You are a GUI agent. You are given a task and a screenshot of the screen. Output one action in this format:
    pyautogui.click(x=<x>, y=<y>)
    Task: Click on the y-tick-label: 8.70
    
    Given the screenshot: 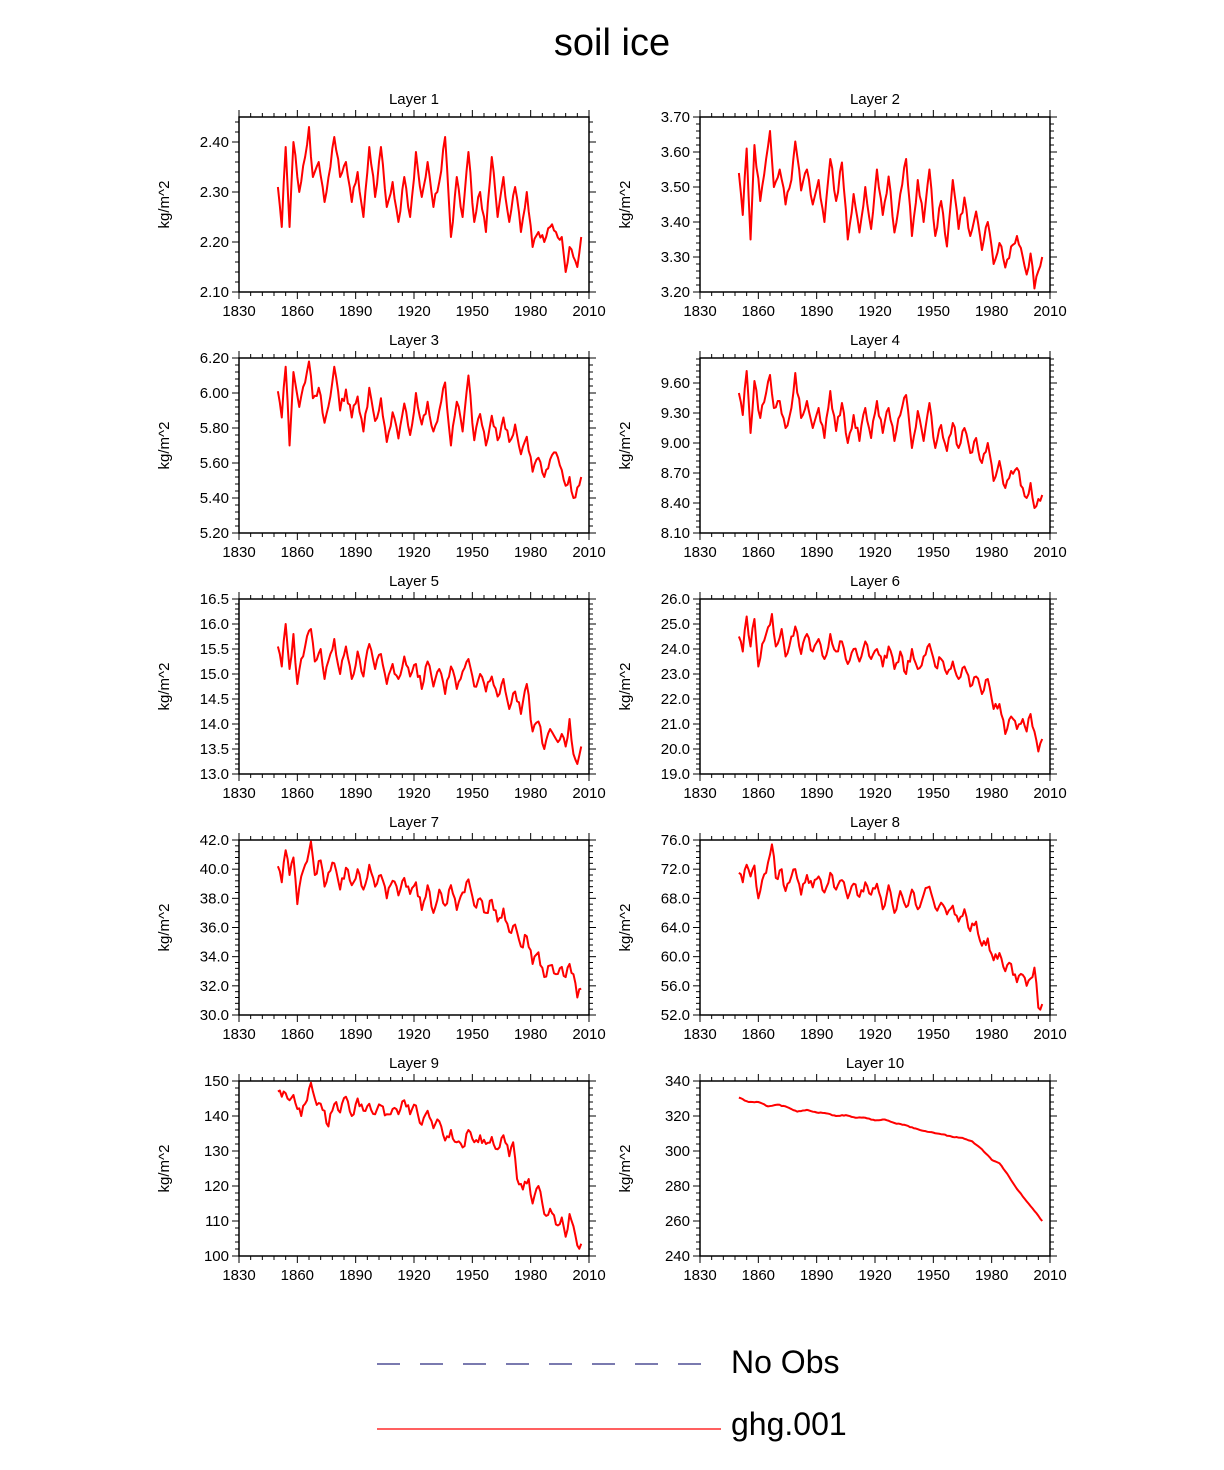 What is the action you would take?
    pyautogui.click(x=675, y=473)
    